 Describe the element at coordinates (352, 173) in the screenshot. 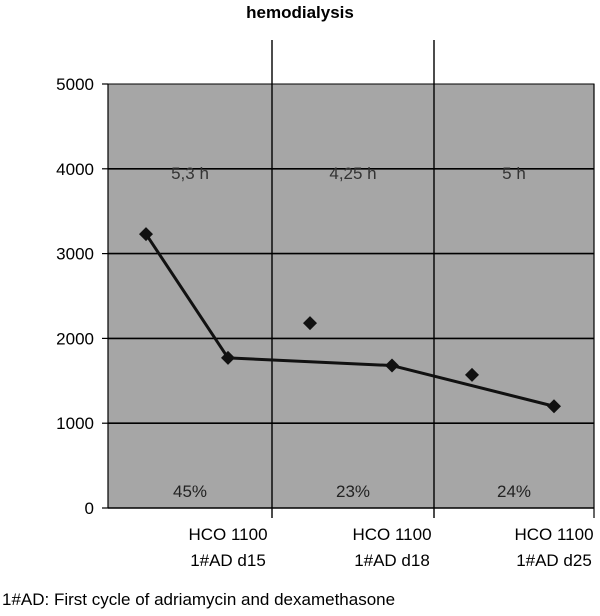

I see `duration-label: 4,25 h` at that location.